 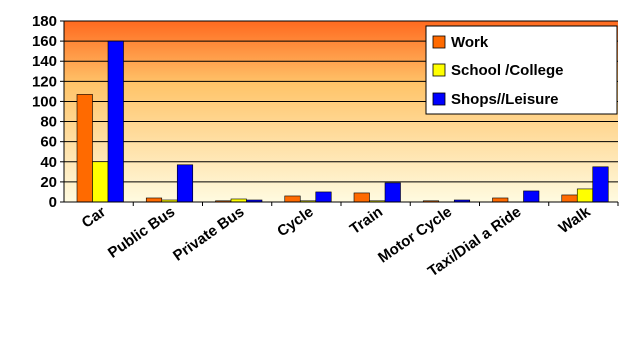 I want to click on y-tick-label: 40, so click(x=48, y=162).